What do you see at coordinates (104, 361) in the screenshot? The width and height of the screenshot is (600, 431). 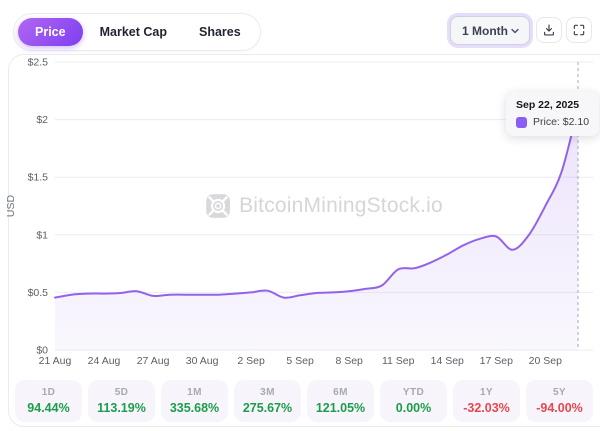 I see `x-tick-label: 24 Aug` at bounding box center [104, 361].